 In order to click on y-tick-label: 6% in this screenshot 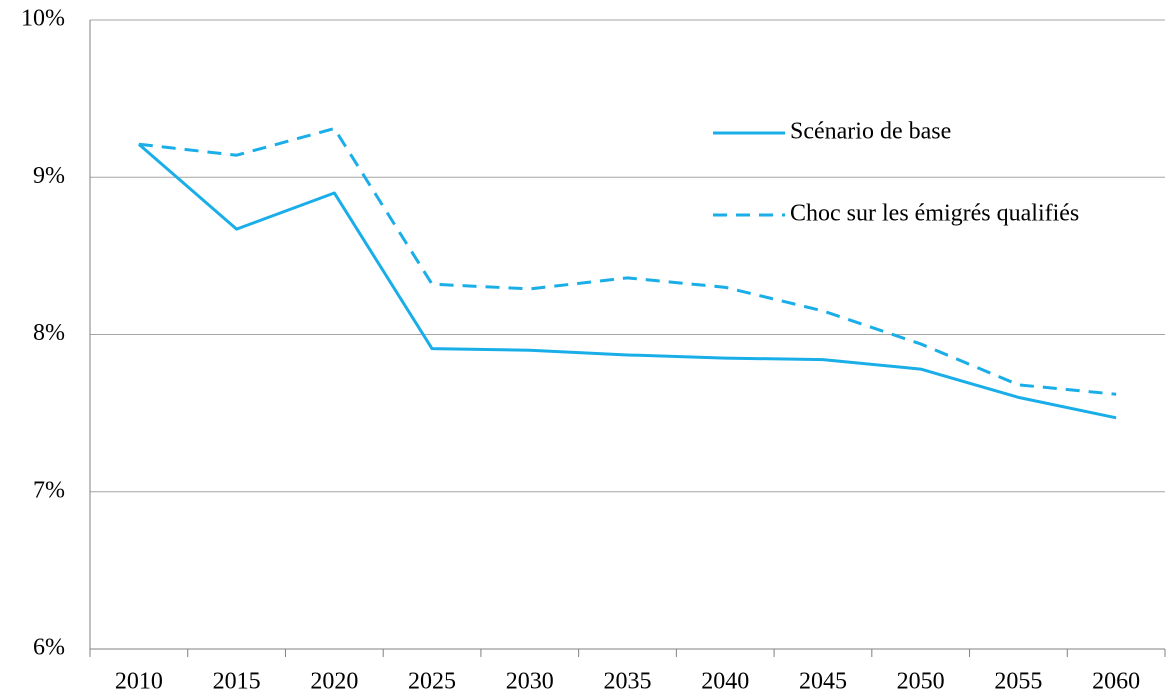, I will do `click(49, 648)`.